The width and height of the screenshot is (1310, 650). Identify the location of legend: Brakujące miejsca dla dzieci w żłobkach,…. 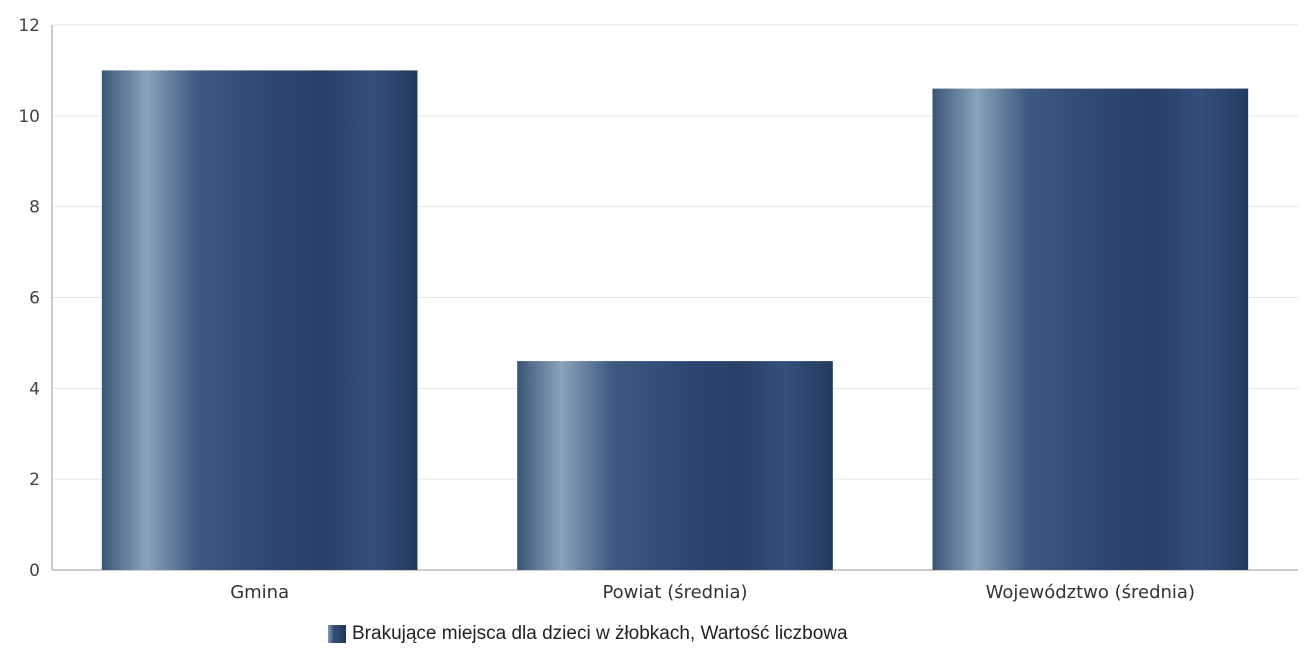
(588, 634).